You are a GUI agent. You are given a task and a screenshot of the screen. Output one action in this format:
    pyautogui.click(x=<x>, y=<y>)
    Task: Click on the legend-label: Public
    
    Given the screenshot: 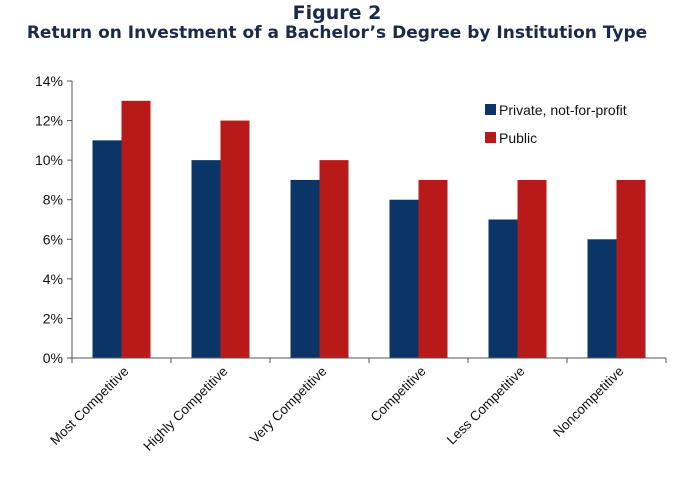 What is the action you would take?
    pyautogui.click(x=518, y=138)
    